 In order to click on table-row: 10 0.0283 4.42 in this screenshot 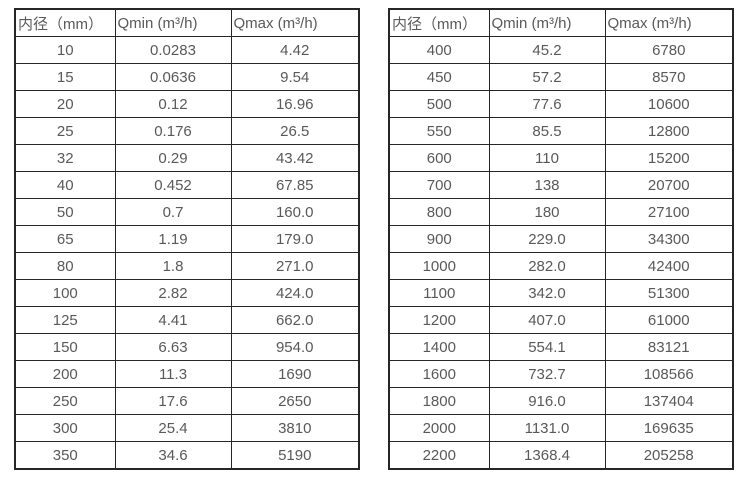, I will do `click(187, 50)`.